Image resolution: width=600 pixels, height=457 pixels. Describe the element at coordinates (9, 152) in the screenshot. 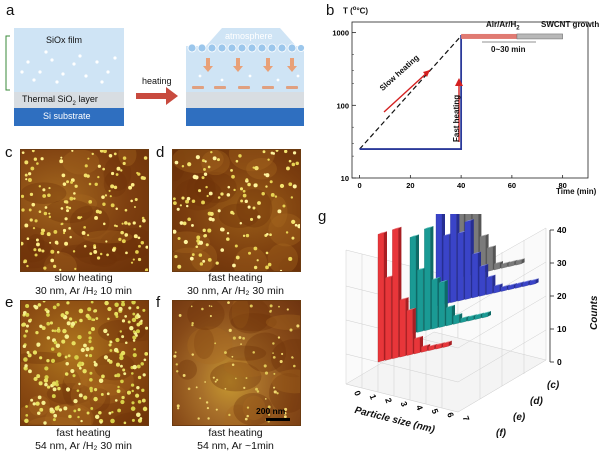

I see `panel-label-c: c` at that location.